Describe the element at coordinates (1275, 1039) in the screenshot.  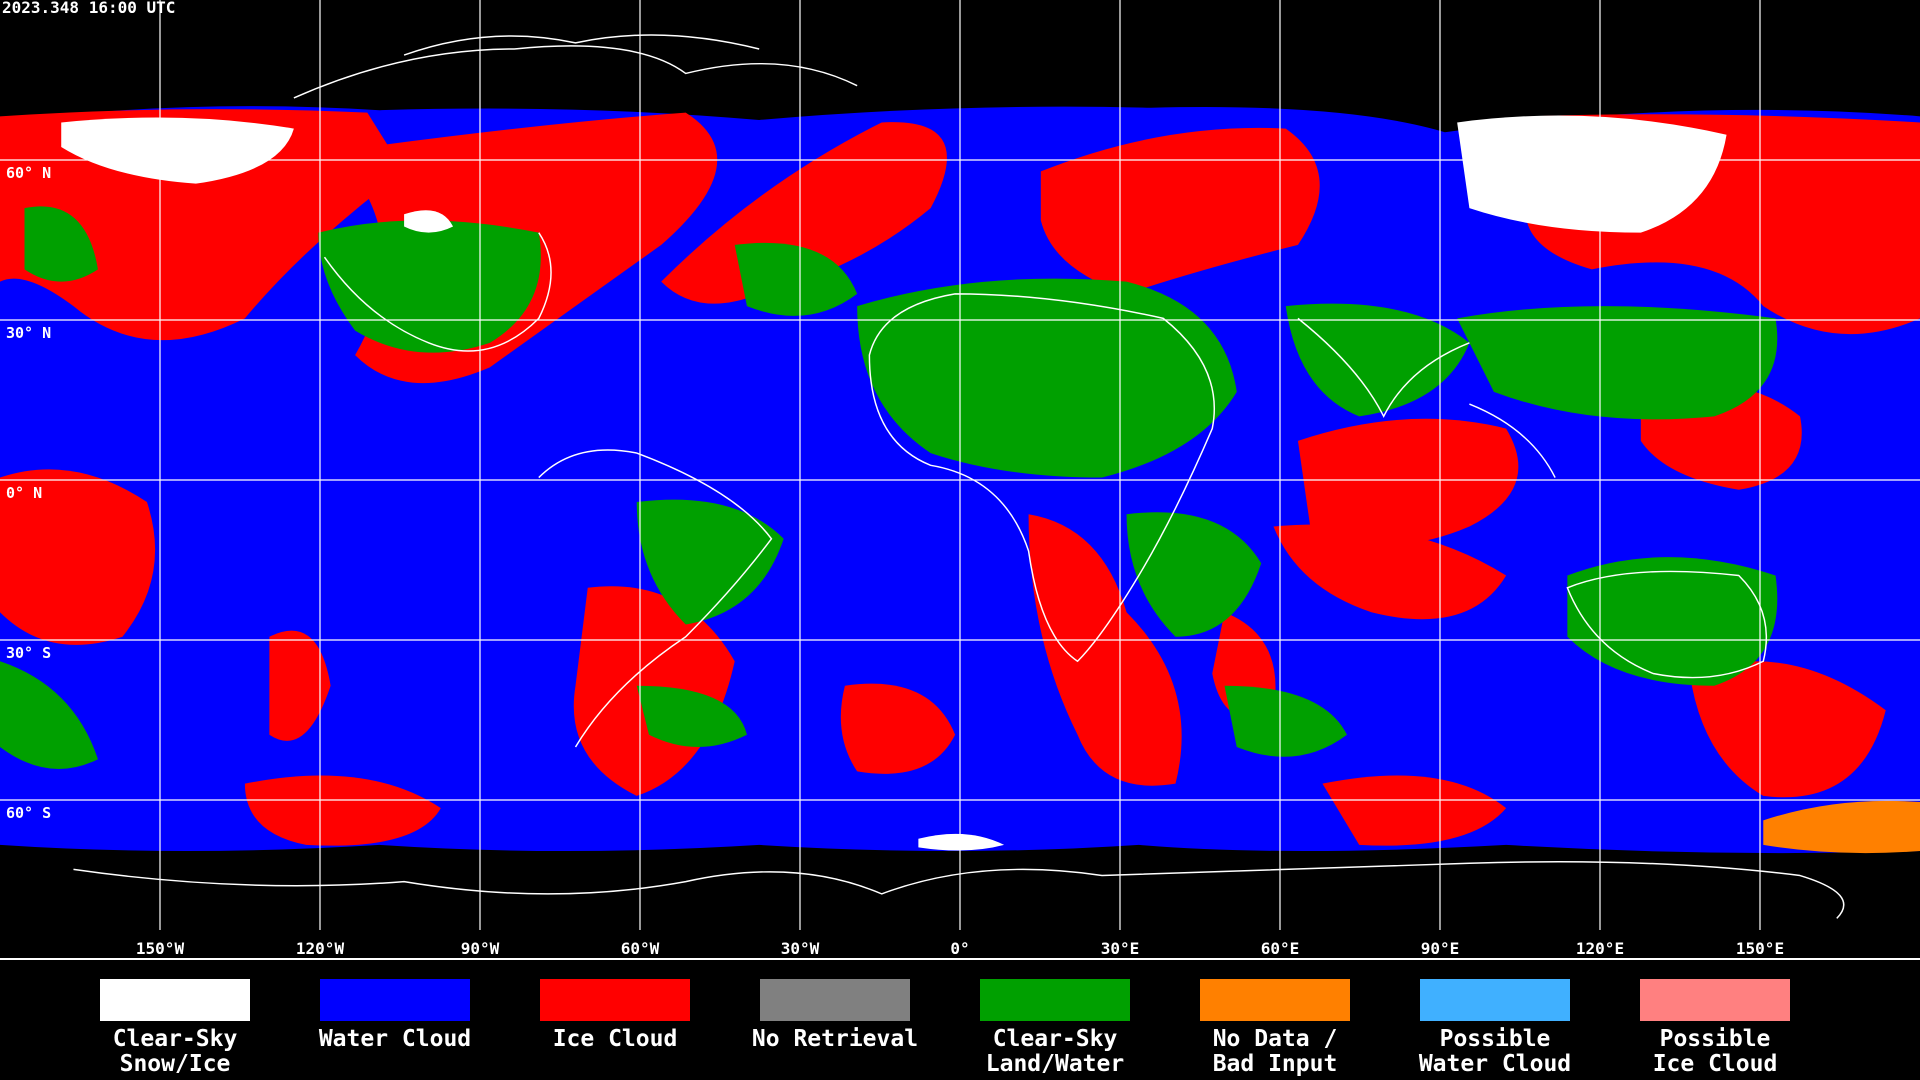
I see `legend-label: No Data /` at that location.